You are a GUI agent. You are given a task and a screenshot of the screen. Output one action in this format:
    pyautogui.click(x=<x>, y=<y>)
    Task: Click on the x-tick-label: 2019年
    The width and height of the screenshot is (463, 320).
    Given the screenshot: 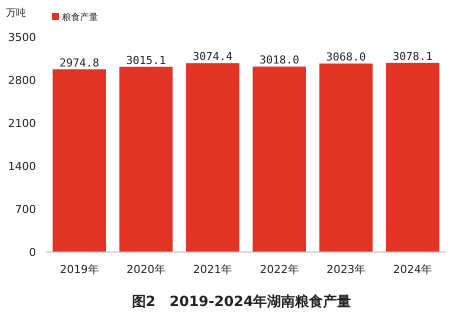 What is the action you would take?
    pyautogui.click(x=79, y=269)
    